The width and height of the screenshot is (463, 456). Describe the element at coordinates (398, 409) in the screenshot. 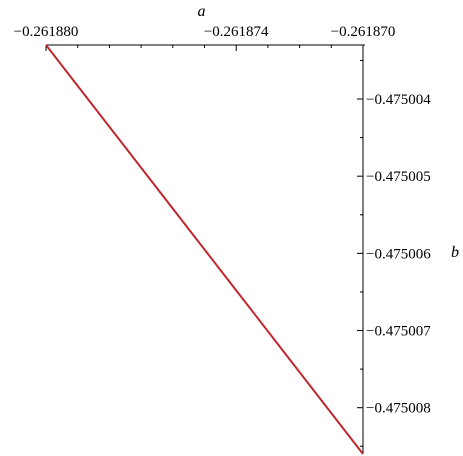

I see `y-tick-label: −0.475008` at that location.